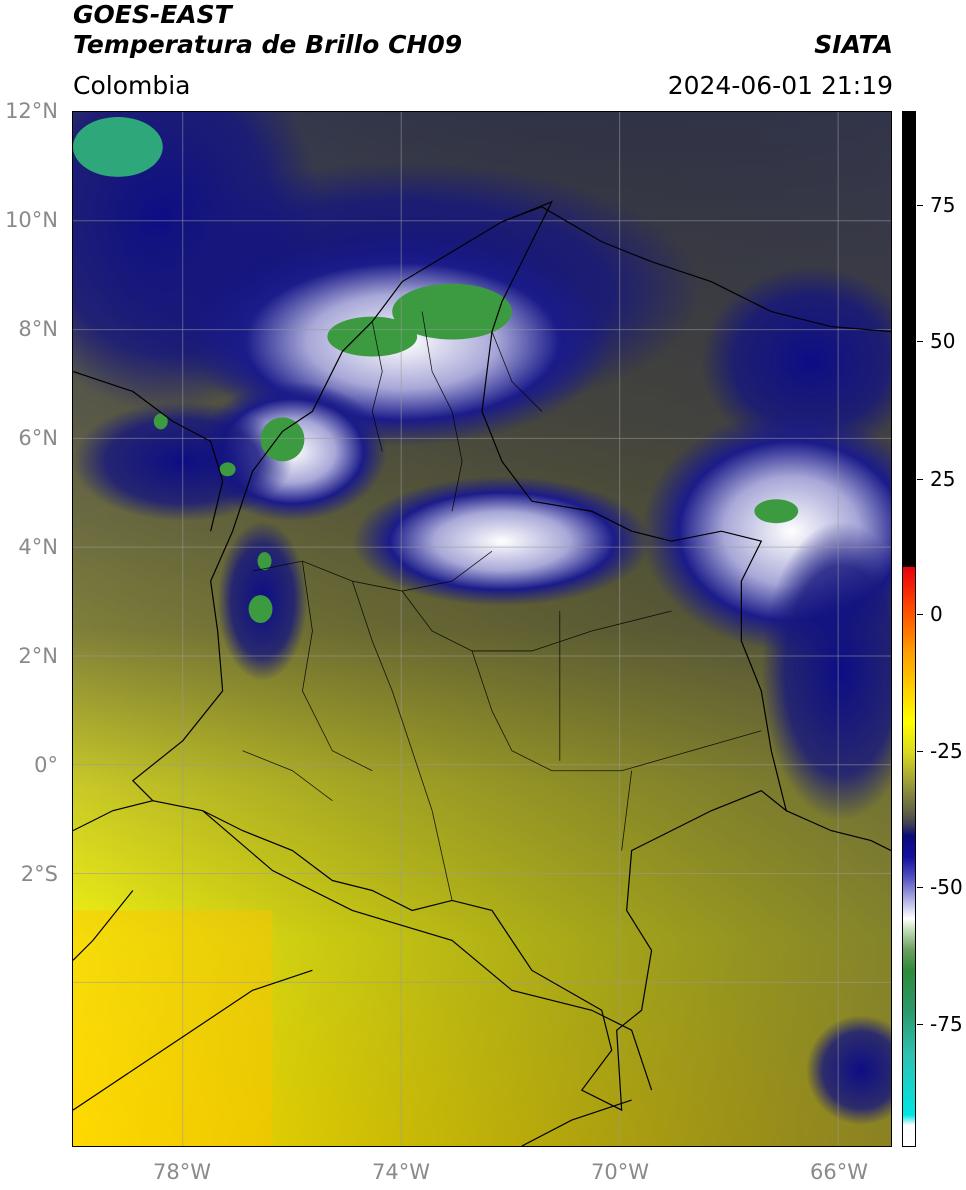 The image size is (966, 1190). What do you see at coordinates (31, 111) in the screenshot?
I see `lat-label-12n: 12°N` at bounding box center [31, 111].